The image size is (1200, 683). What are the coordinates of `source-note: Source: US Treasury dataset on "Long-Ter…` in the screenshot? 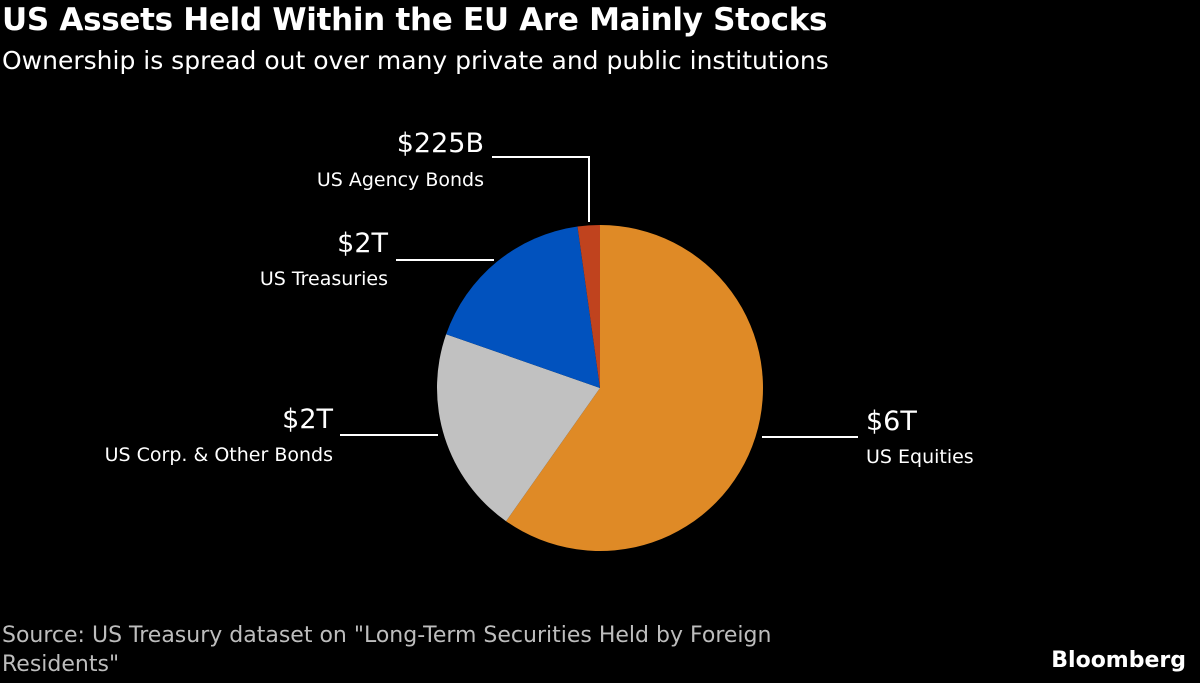 It's located at (387, 650).